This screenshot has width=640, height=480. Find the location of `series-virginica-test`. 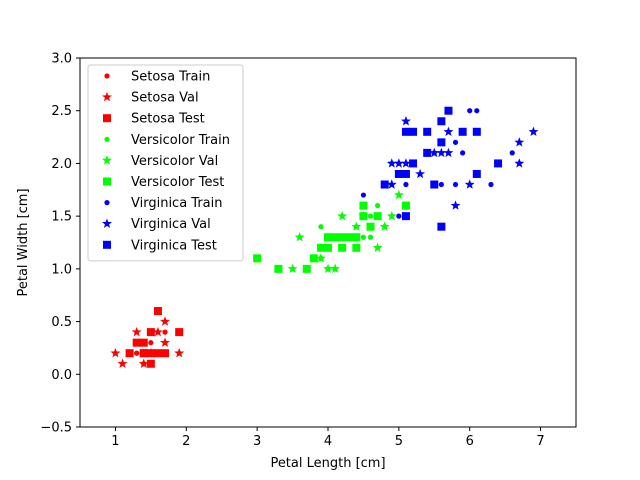

series-virginica-test is located at coordinates (441, 168).